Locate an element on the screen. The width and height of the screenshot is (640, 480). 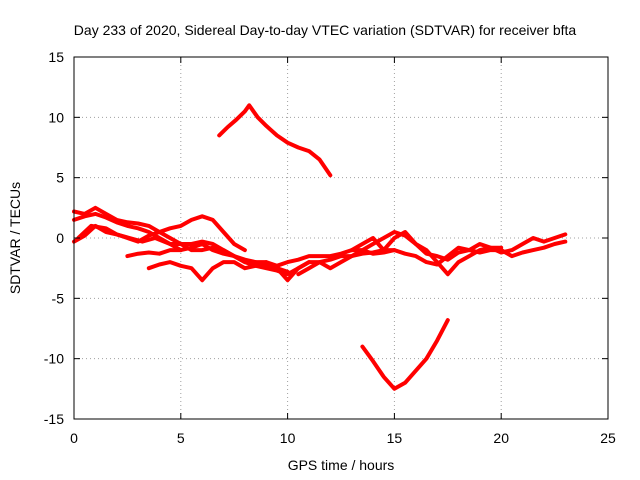
y-tick-label: 5 is located at coordinates (60, 178).